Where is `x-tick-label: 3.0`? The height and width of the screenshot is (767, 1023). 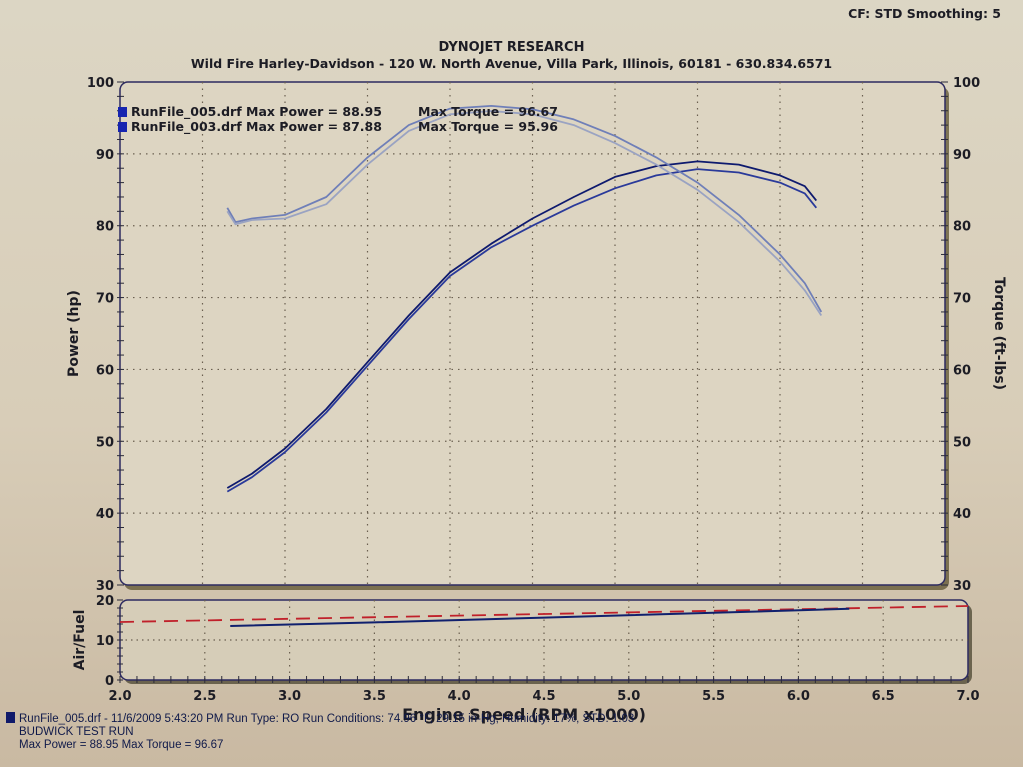
x-tick-label: 3.0 is located at coordinates (289, 696).